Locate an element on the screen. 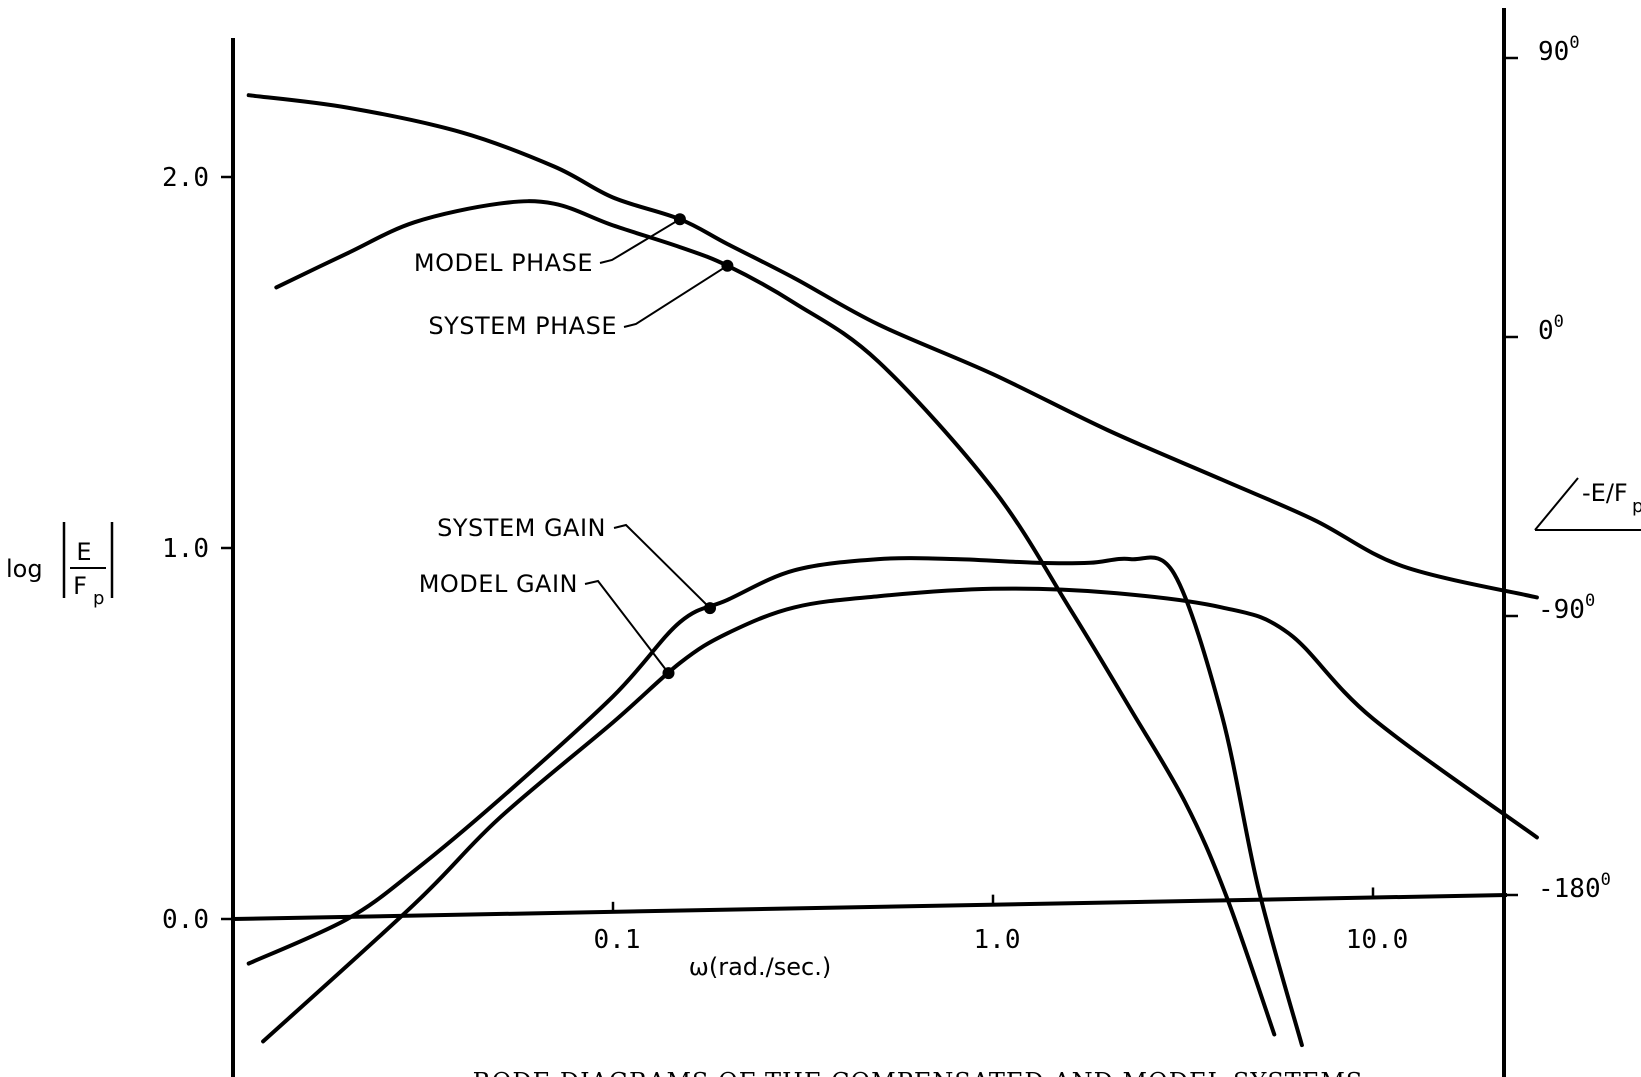  system-gain-callout-dot is located at coordinates (710, 608).